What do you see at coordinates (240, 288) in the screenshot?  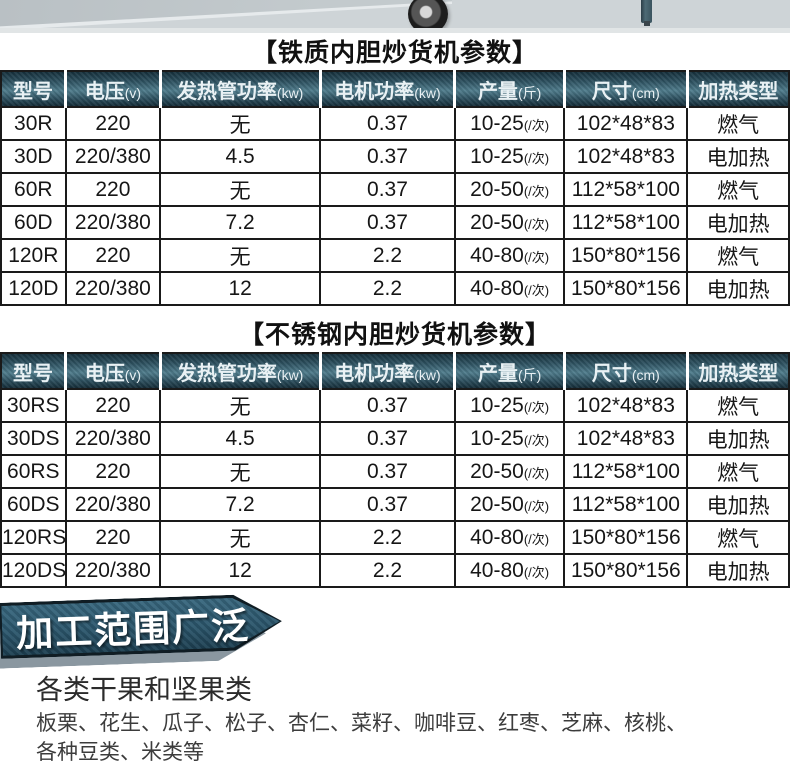 I see `cell-heater_power: 12` at bounding box center [240, 288].